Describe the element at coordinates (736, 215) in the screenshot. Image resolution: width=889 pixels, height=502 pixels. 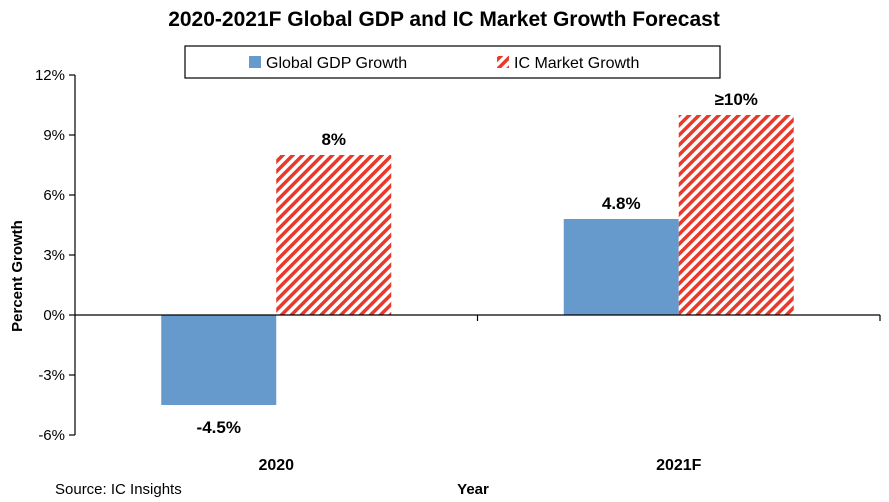
I see `bar-ic-market-growth-2021f` at that location.